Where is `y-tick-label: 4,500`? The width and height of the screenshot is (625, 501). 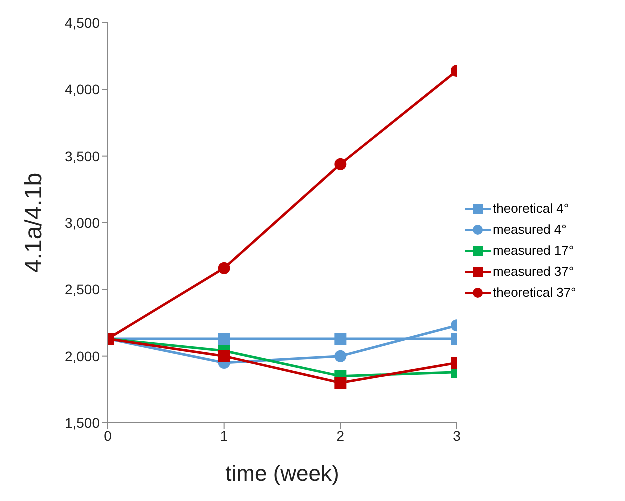
y-tick-label: 4,500 is located at coordinates (82, 22).